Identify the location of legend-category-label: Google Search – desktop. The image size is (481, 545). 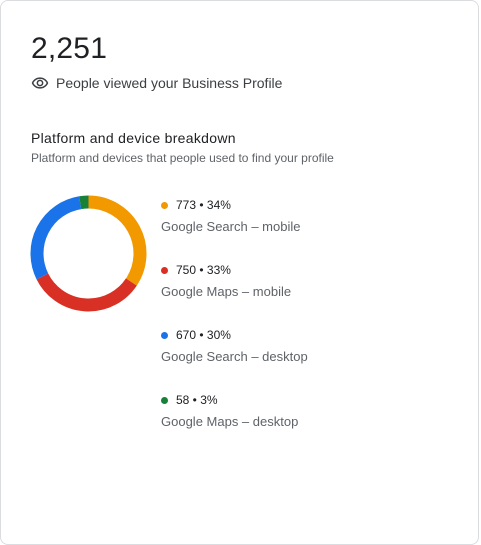
(234, 356).